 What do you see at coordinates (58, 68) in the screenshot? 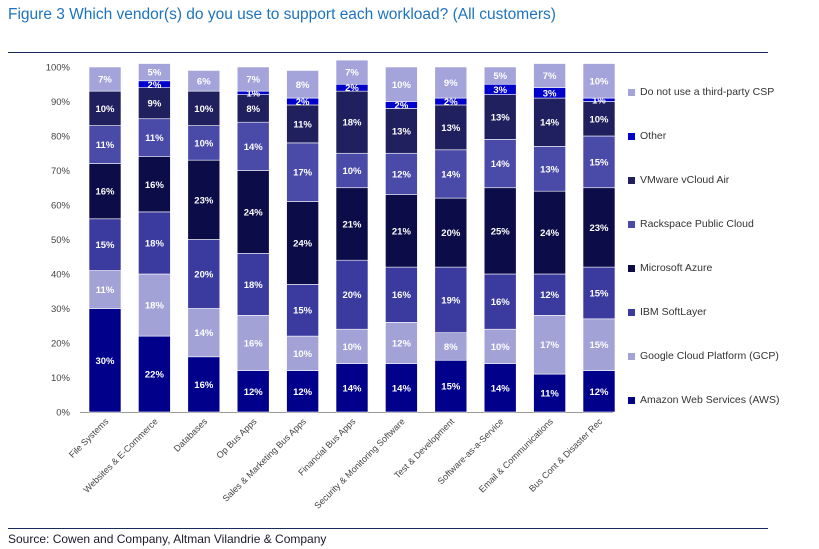
I see `y-tick-label: 100%` at bounding box center [58, 68].